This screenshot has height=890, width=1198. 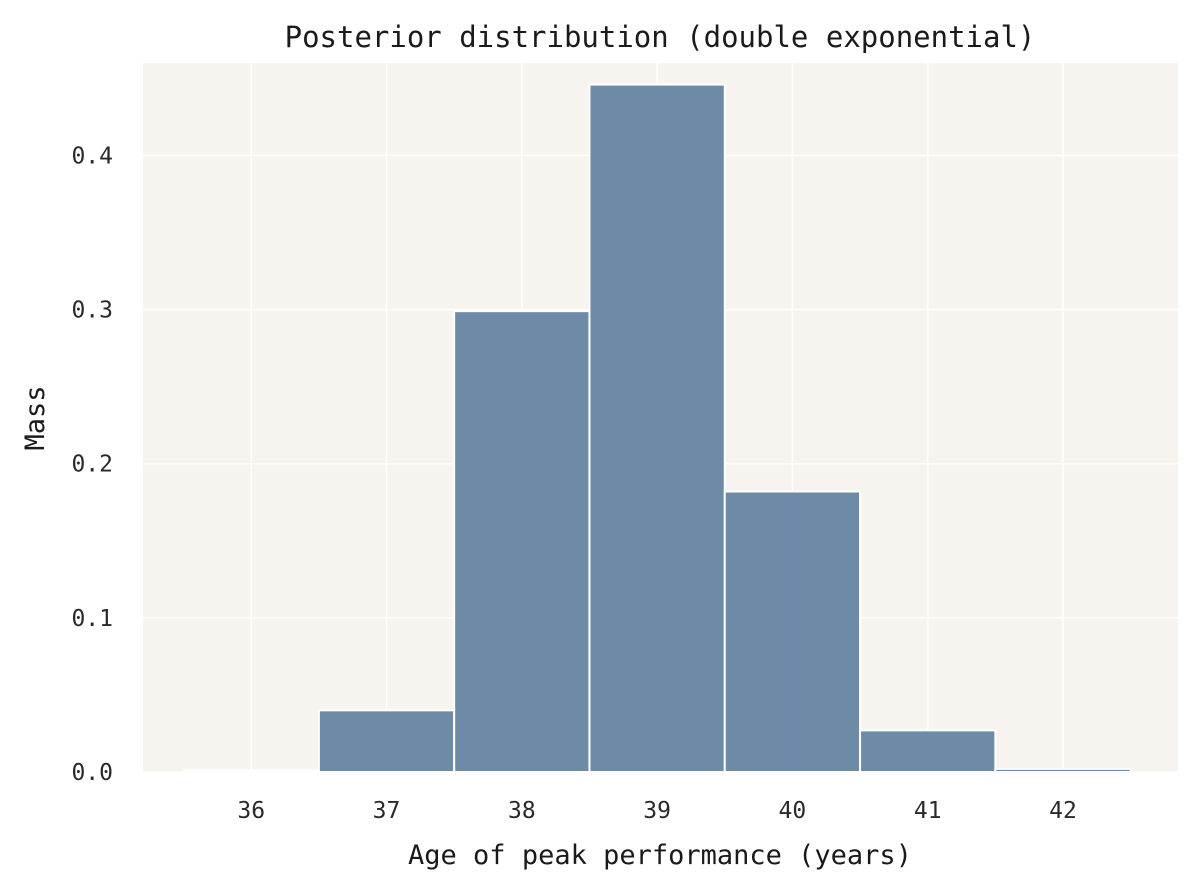 I want to click on y-tick-labels: 0.0 0.1 0.2 0.3 0.4, so click(x=92, y=464).